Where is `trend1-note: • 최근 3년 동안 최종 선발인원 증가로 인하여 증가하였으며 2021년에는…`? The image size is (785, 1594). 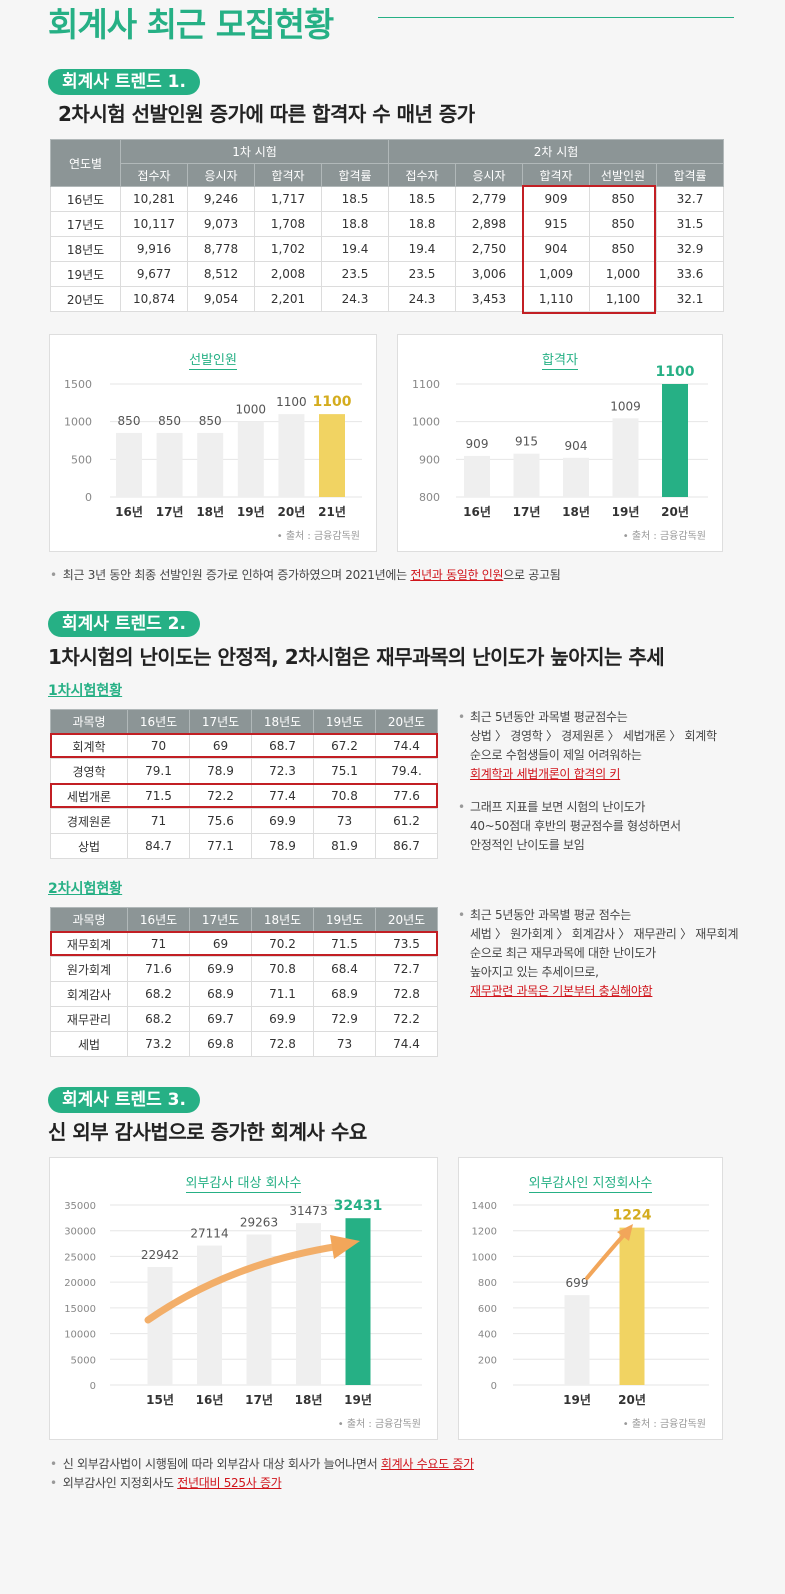
trend1-note: • 최근 3년 동안 최종 선발인원 증가로 인하여 증가하였으며 2021년에는… is located at coordinates (305, 575).